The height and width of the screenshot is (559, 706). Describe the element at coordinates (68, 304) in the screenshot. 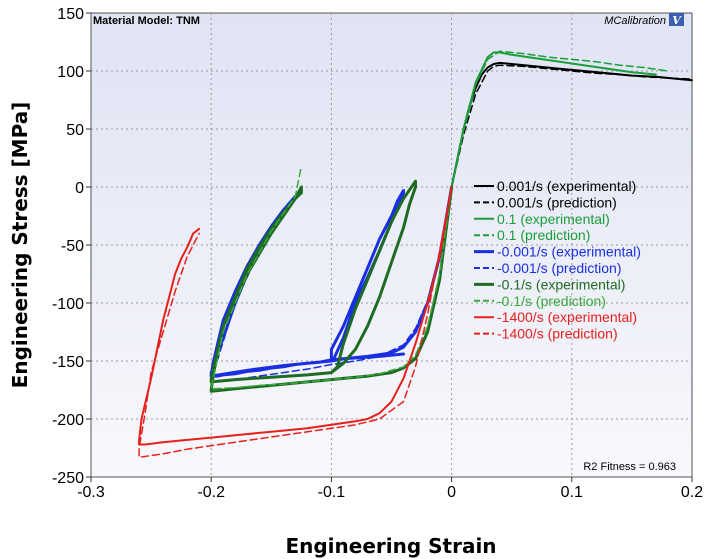

I see `y-tick-label: -100` at that location.